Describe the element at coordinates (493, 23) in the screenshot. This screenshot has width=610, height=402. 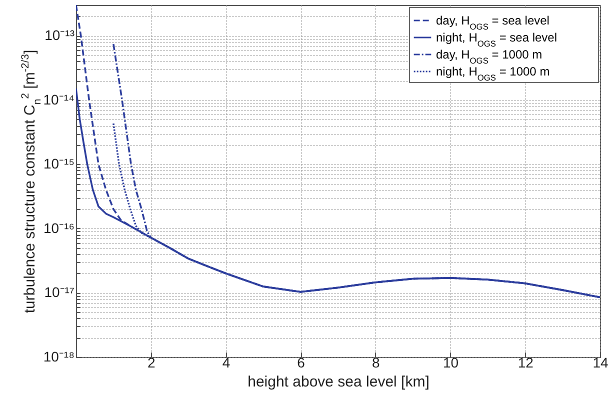
I see `legend-label: day, H$_{OGS}$ = sea level` at that location.